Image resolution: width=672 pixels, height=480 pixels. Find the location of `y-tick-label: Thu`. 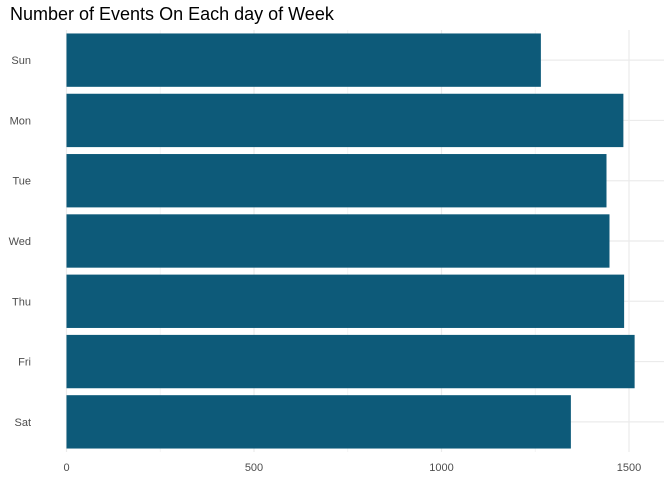

y-tick-label: Thu is located at coordinates (21, 302).